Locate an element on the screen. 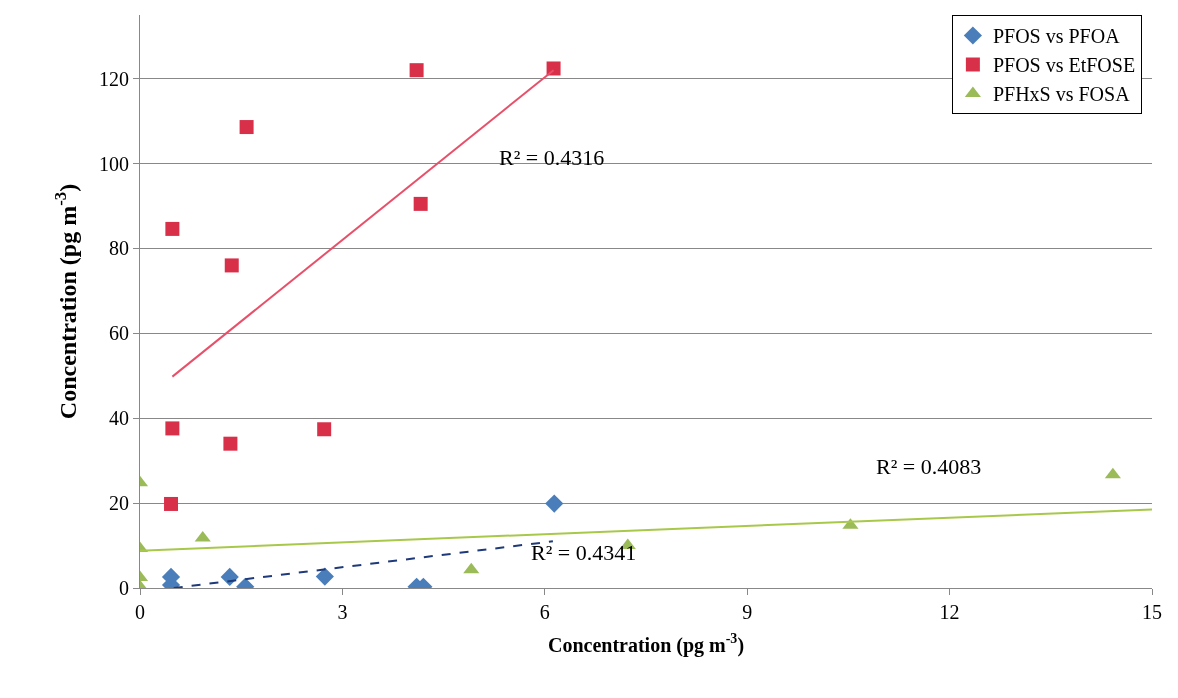 The image size is (1178, 698). x-tick-label: 15 is located at coordinates (1152, 612).